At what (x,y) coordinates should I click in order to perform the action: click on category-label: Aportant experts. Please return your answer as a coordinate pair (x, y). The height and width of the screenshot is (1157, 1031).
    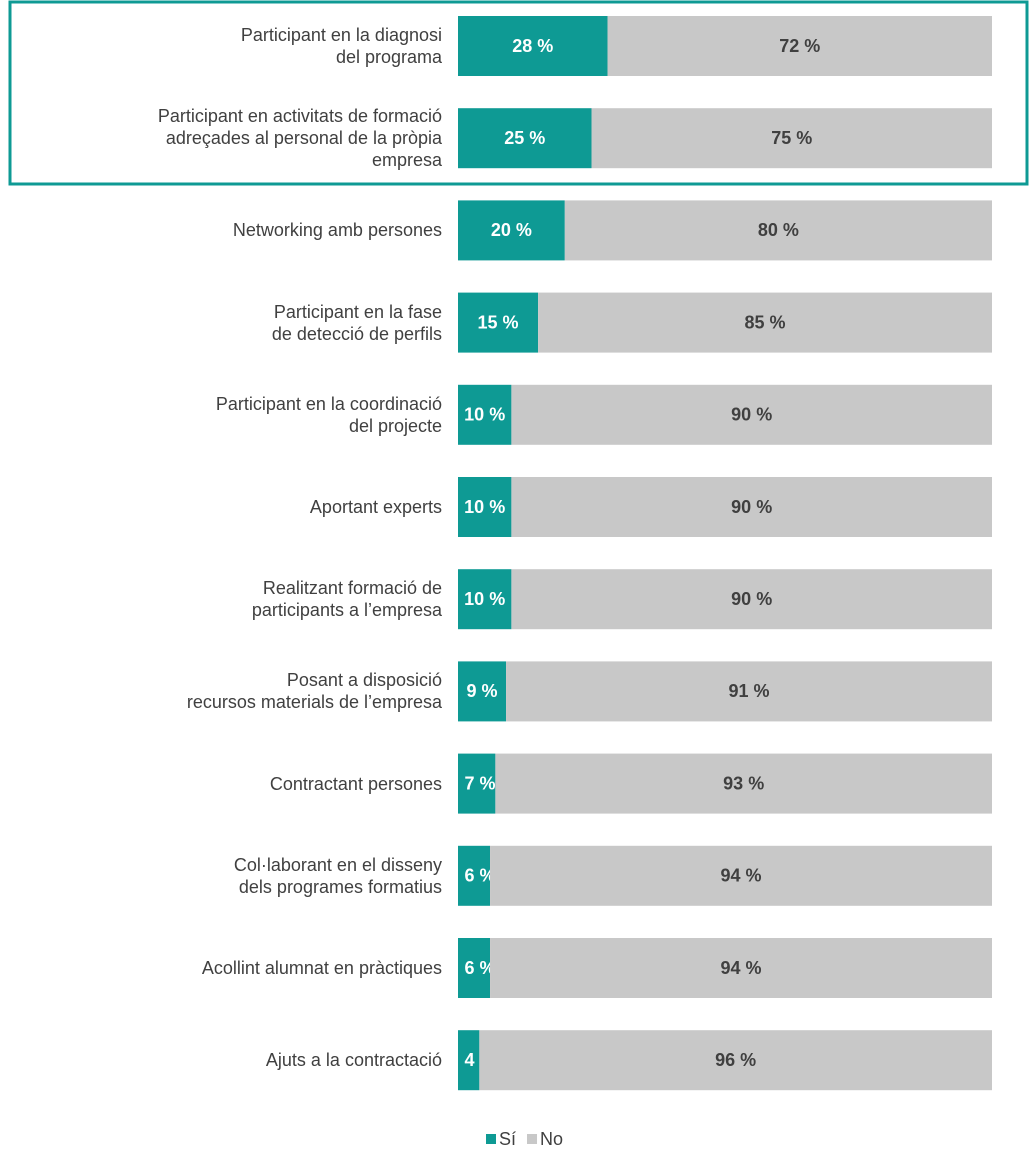
    Looking at the image, I should click on (375, 507).